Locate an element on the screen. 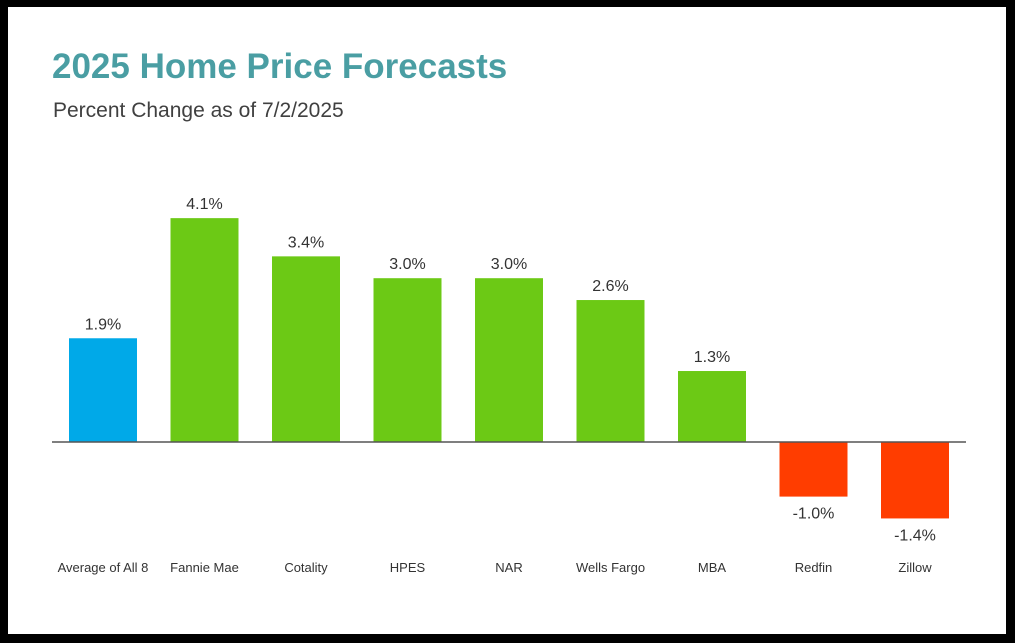 Image resolution: width=1015 pixels, height=643 pixels. x-tick-label: Wells Fargo is located at coordinates (610, 567).